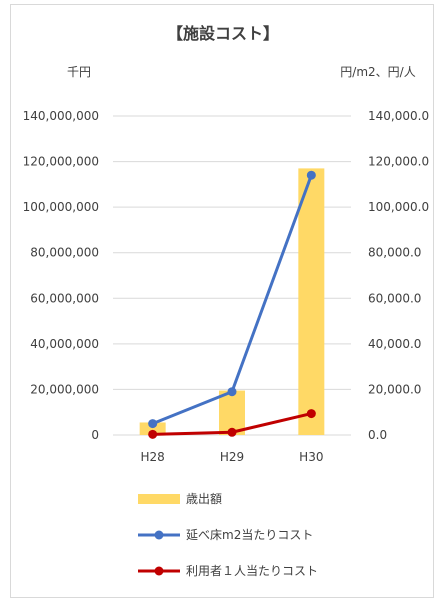 This screenshot has height=602, width=435. Describe the element at coordinates (61, 162) in the screenshot. I see `left-tick-label: 120,000,000` at that location.